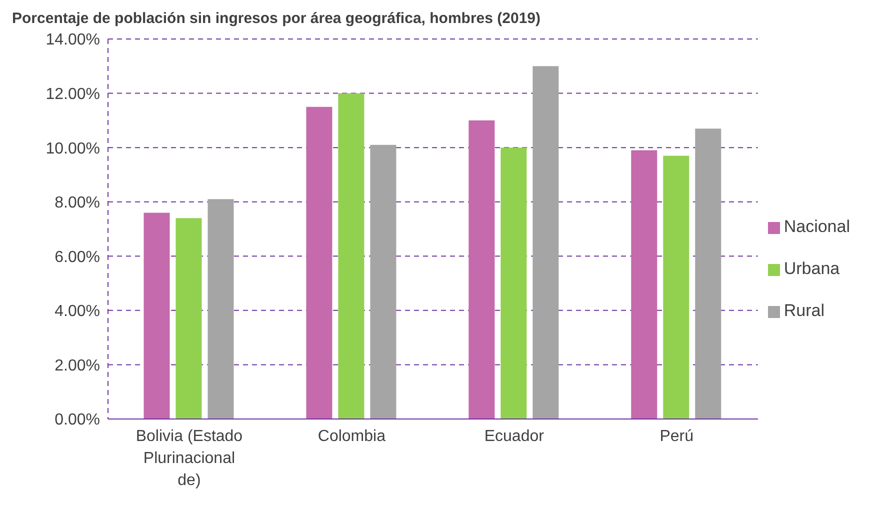  Describe the element at coordinates (812, 268) in the screenshot. I see `legend-label: Urbana` at that location.